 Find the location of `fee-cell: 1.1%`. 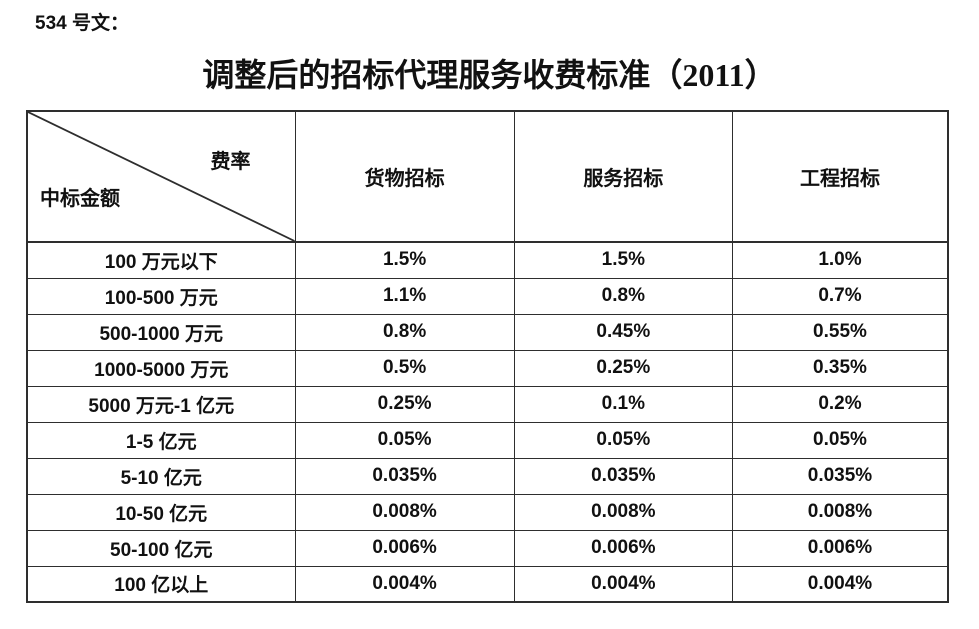

fee-cell: 1.1% is located at coordinates (404, 296).